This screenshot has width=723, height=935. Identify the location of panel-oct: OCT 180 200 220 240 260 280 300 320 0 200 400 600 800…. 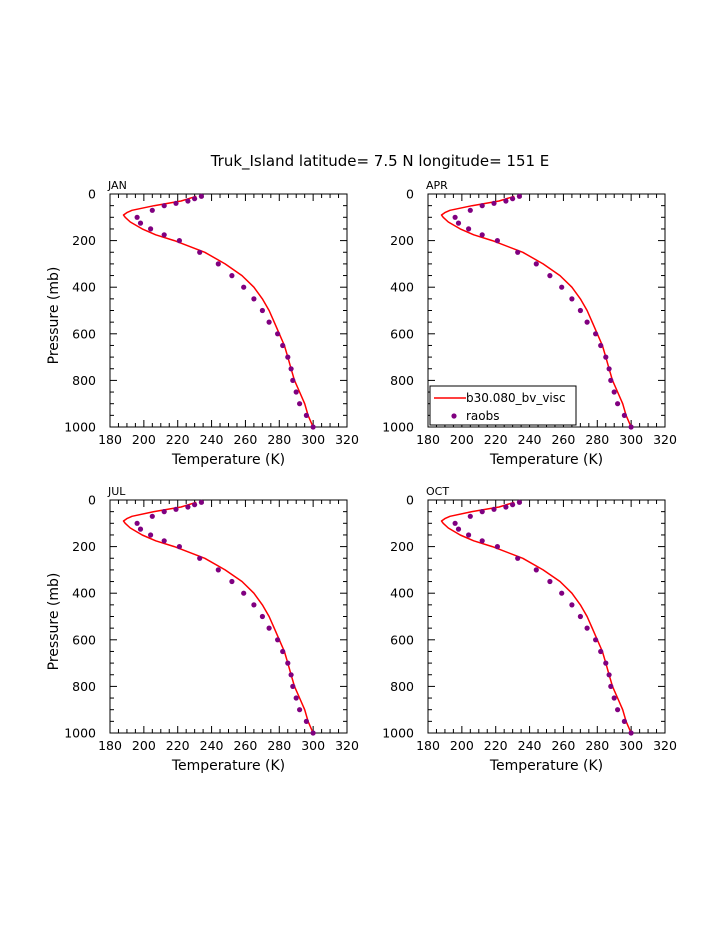
(529, 629).